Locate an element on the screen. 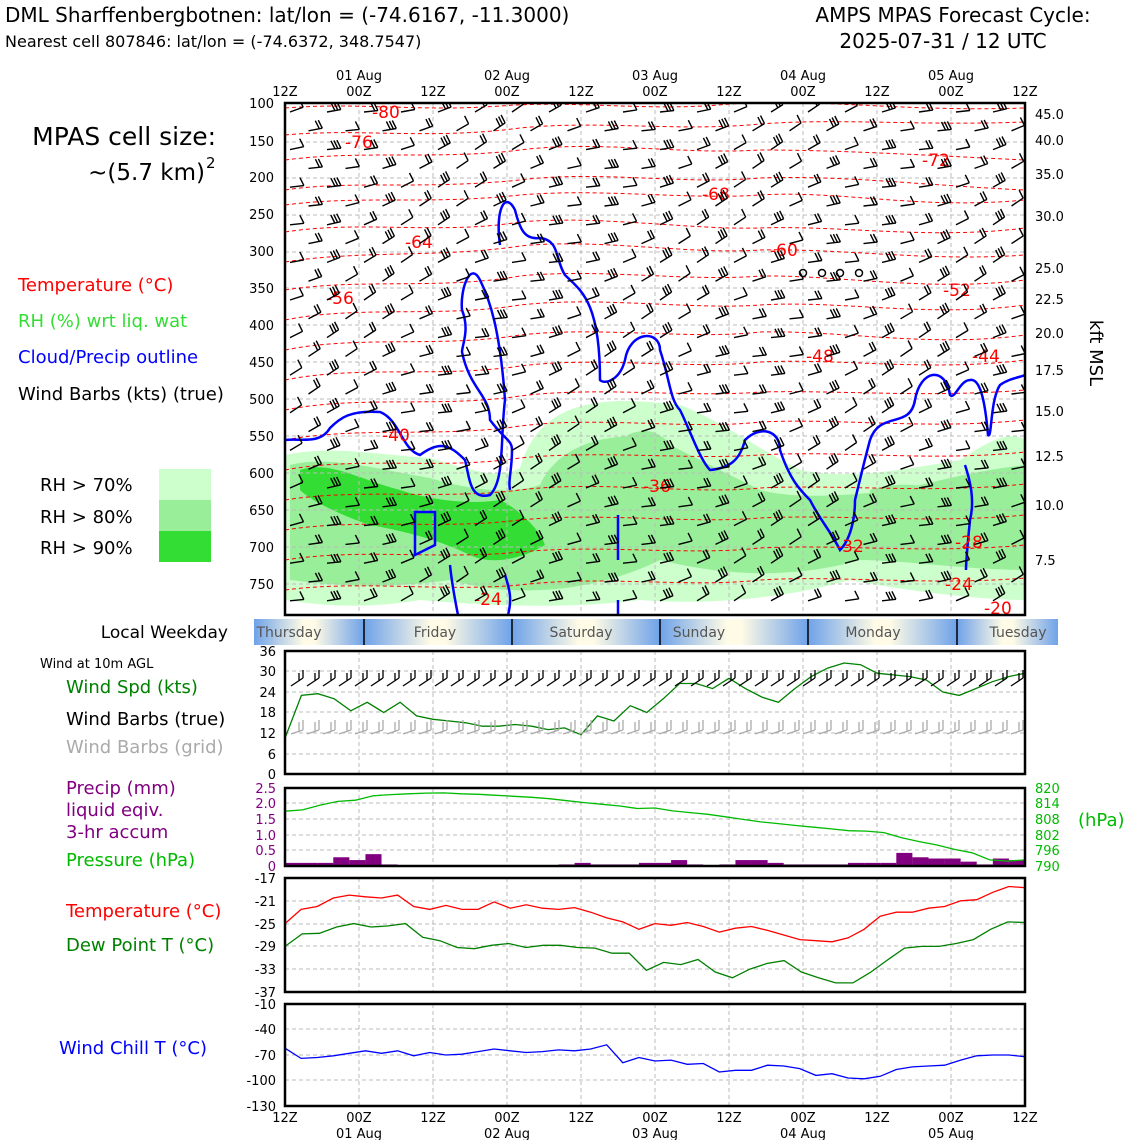 This screenshot has width=1140, height=1140. kft-tick: 45.0 is located at coordinates (1049, 115).